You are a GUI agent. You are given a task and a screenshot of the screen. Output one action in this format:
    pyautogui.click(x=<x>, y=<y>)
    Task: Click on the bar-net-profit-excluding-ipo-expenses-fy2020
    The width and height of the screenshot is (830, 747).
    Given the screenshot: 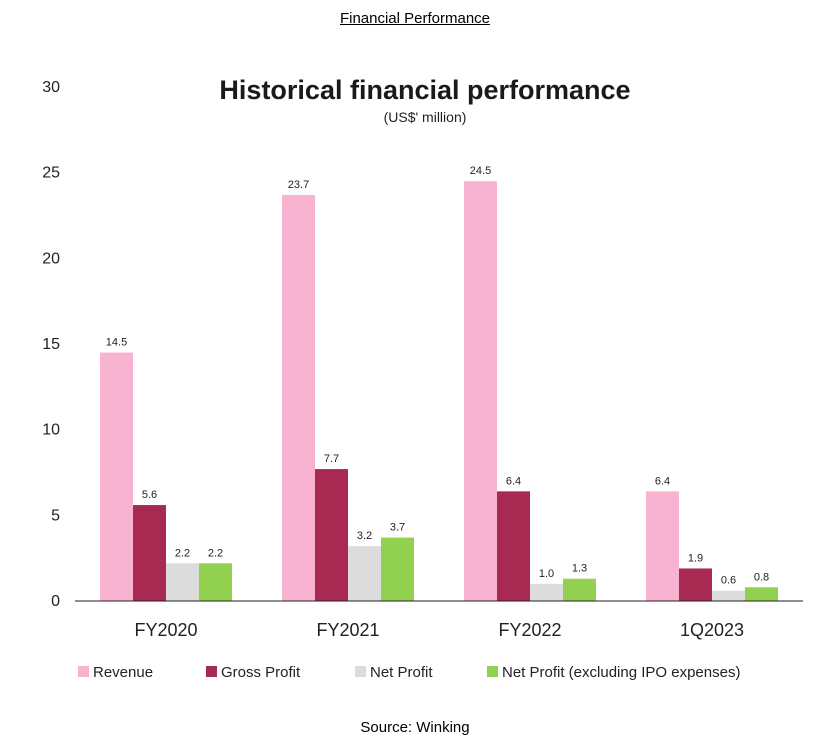 What is the action you would take?
    pyautogui.click(x=215, y=582)
    